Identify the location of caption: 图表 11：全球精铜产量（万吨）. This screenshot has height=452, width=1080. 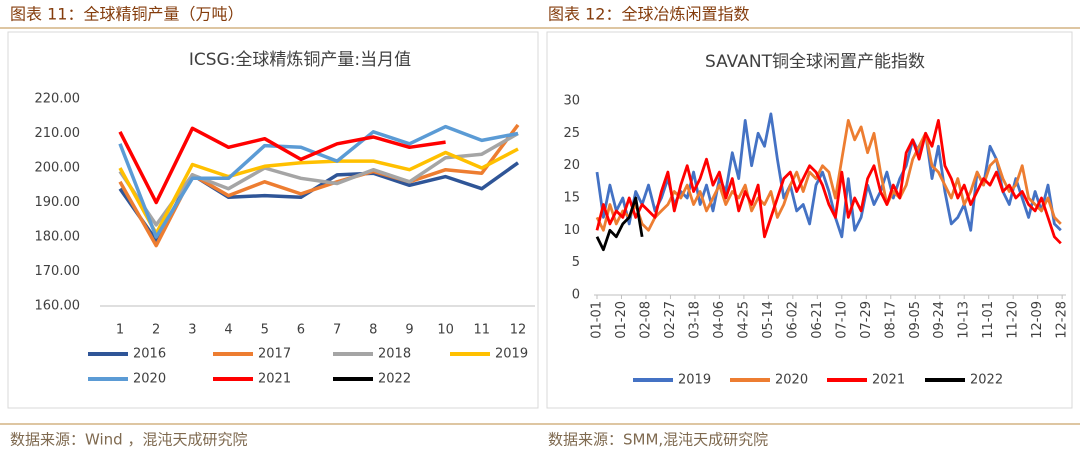
(126, 14).